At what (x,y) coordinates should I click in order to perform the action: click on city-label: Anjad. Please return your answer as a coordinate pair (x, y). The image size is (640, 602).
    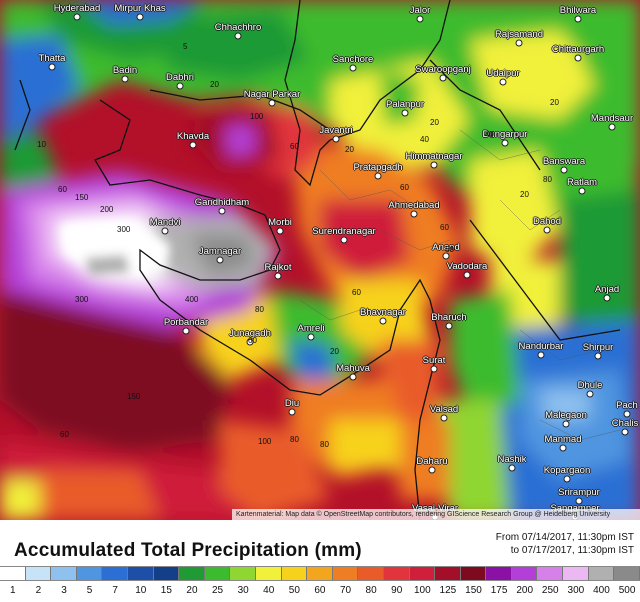
    Looking at the image, I should click on (607, 289).